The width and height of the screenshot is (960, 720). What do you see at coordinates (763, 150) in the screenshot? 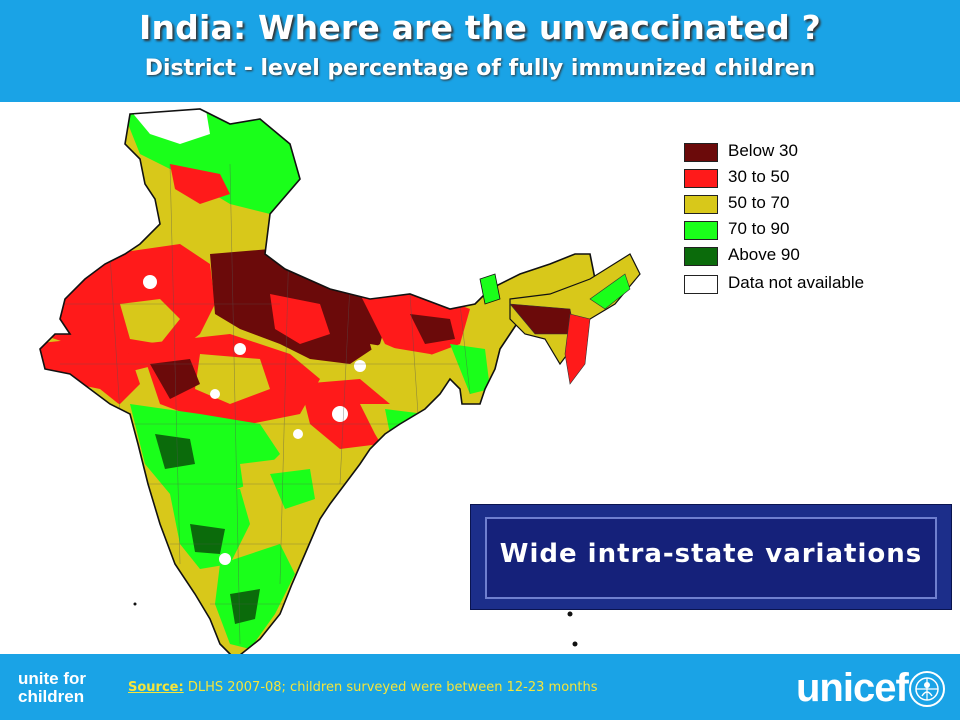
I see `legend-label: Below 30` at bounding box center [763, 150].